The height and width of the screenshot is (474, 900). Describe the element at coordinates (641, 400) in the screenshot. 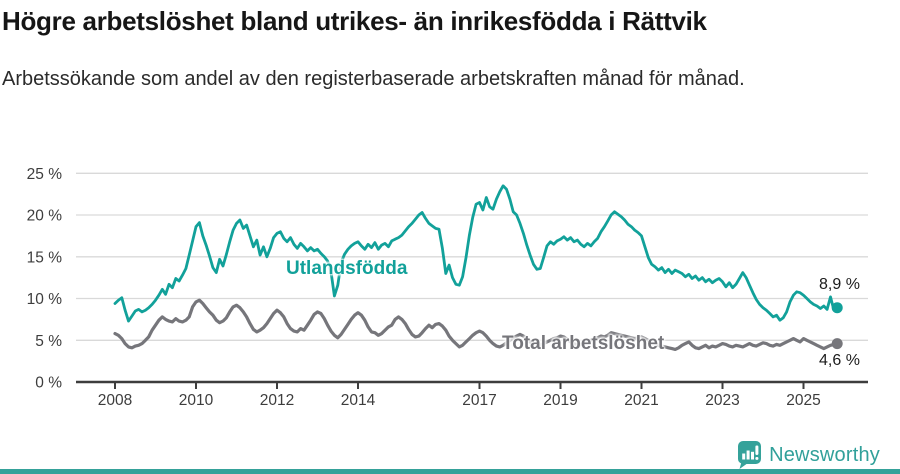

I see `x-axis-tick-label: 2021` at that location.